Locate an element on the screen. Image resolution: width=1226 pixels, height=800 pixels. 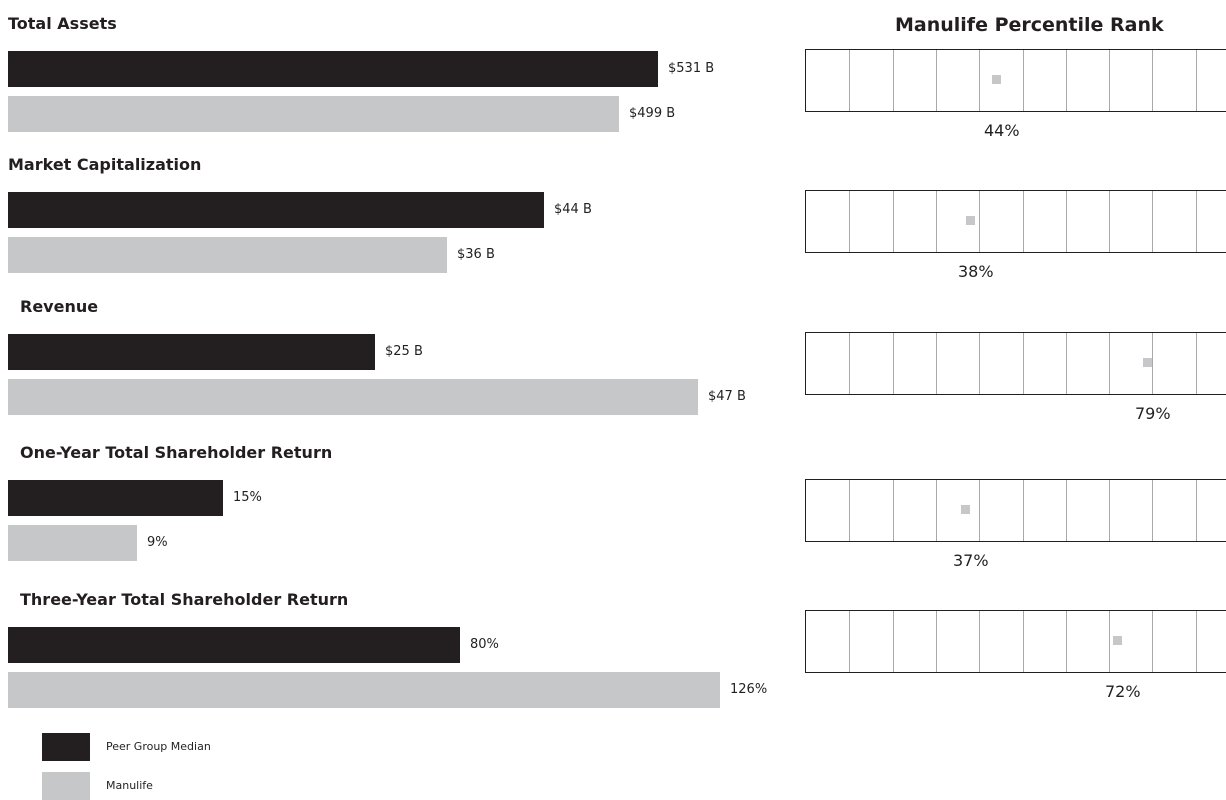
metric-title: Total Assets is located at coordinates (62, 23).